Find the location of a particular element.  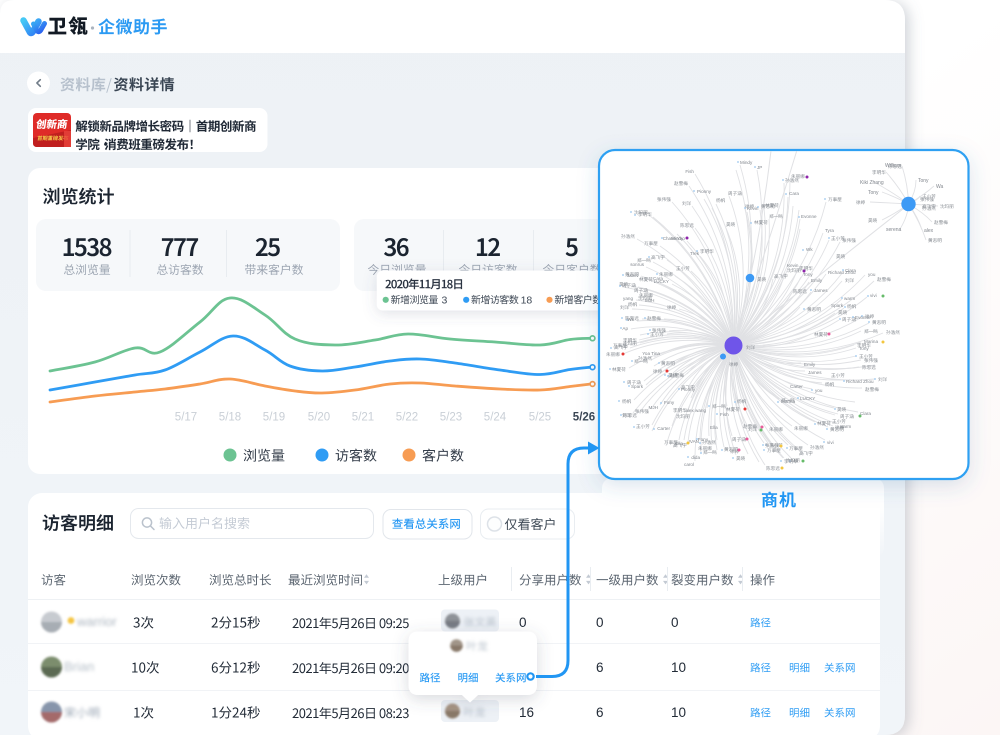

svg-text: Ap is located at coordinates (625, 328).